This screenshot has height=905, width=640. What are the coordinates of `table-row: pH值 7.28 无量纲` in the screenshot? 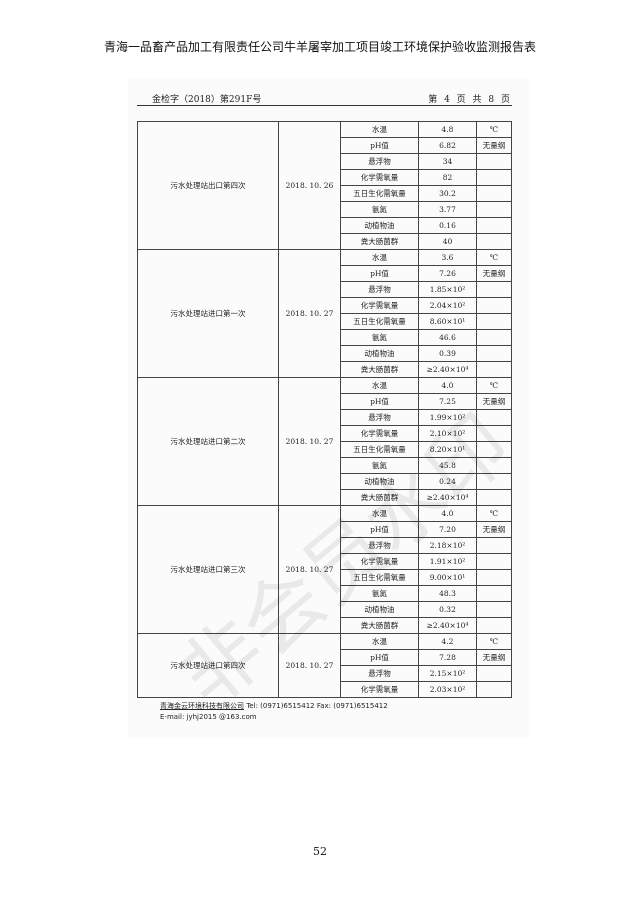 It's located at (325, 657).